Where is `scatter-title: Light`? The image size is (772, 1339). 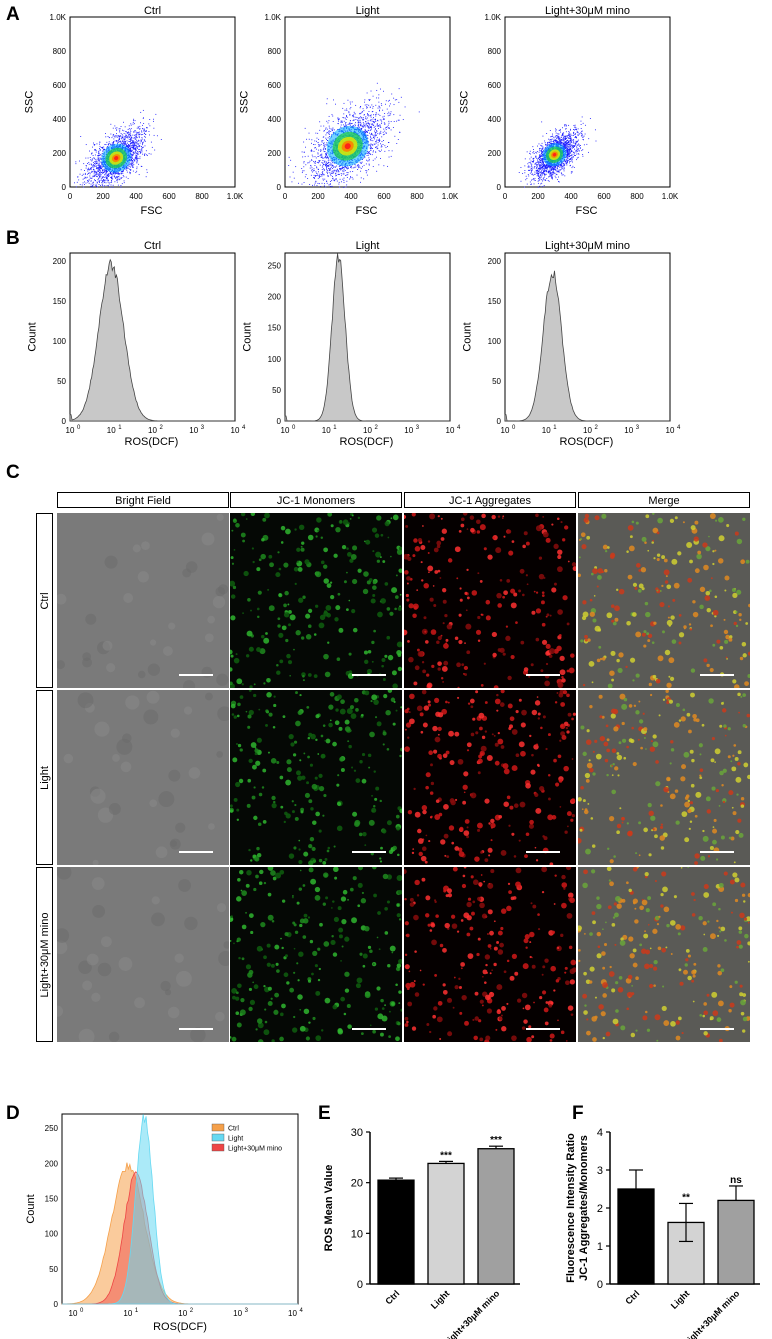
scatter-title: Light is located at coordinates (367, 11).